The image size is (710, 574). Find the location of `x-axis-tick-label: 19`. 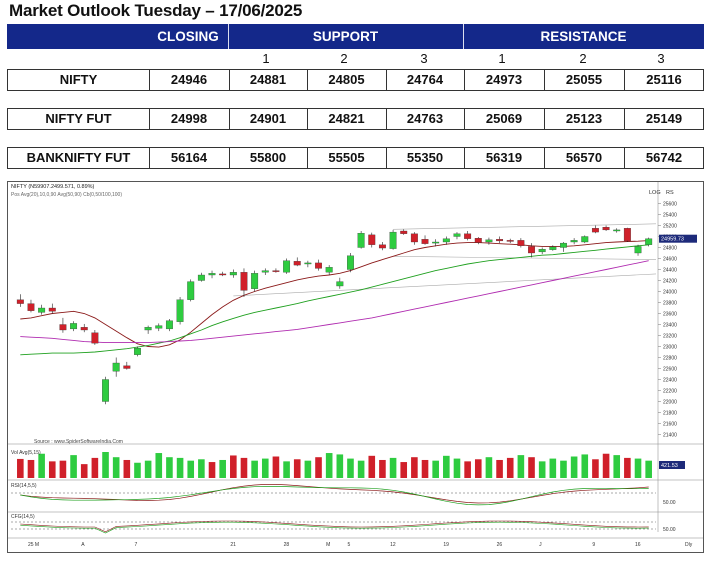

x-axis-tick-label: 19 is located at coordinates (446, 545).